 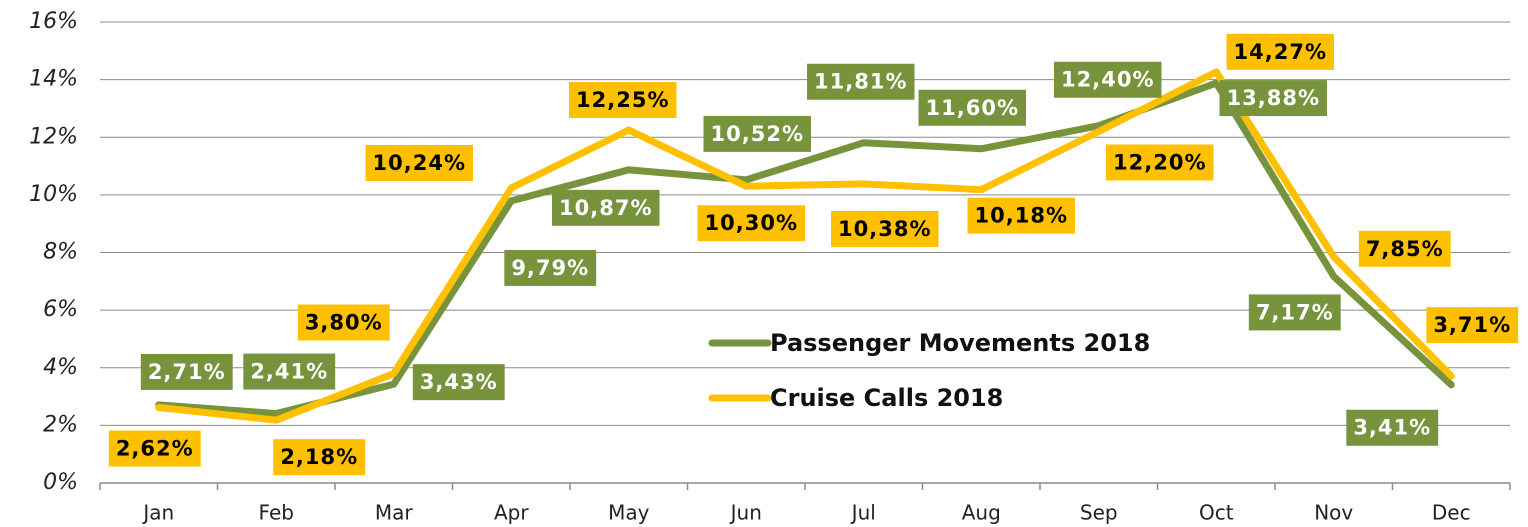 I want to click on value-label-text: 10,24%, so click(x=419, y=163).